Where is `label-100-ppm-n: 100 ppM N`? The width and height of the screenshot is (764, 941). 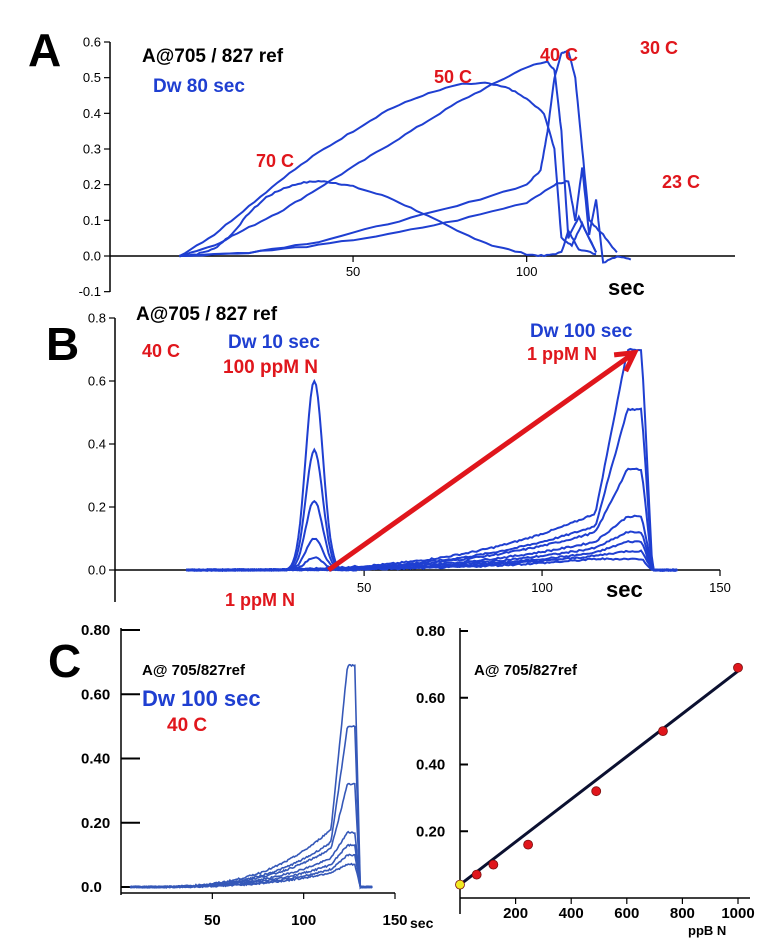
label-100-ppm-n: 100 ppM N is located at coordinates (270, 367).